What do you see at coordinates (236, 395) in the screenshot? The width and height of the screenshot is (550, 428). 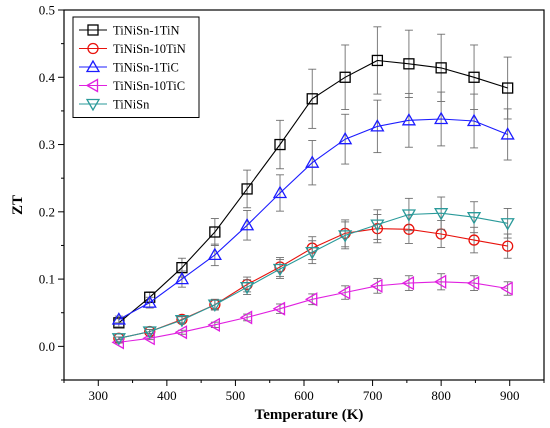 I see `x-tick-label: 500` at bounding box center [236, 395].